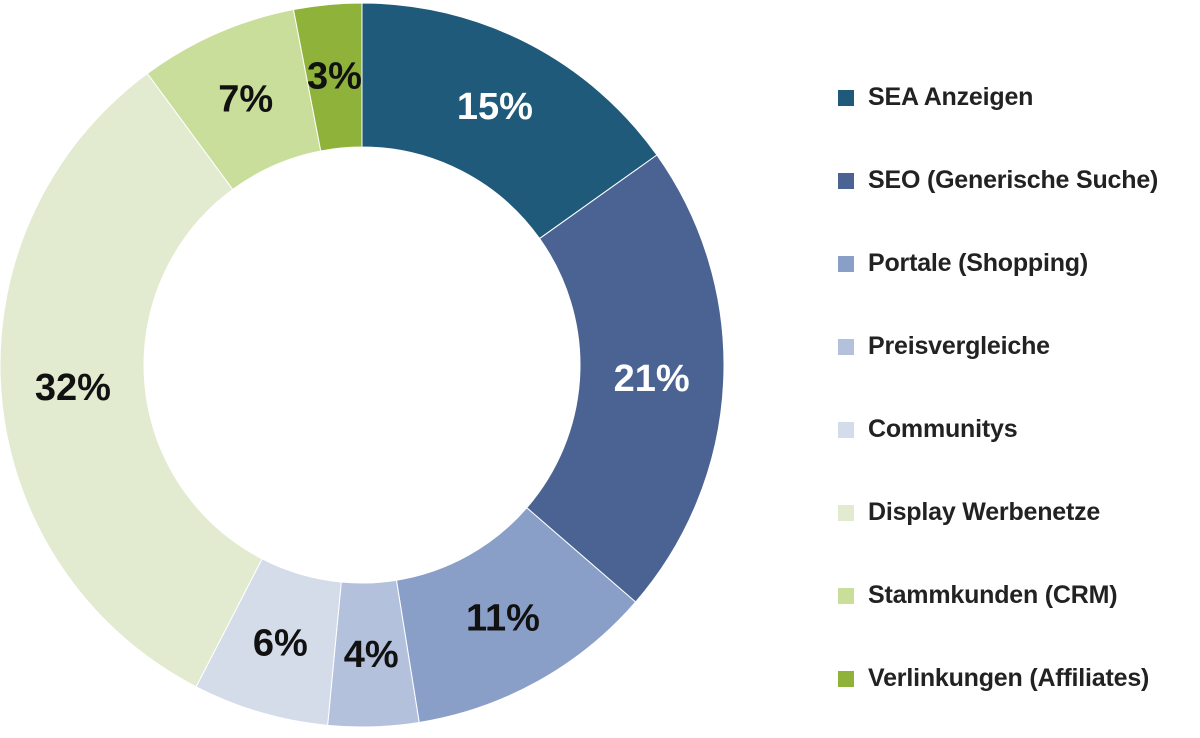 The width and height of the screenshot is (1200, 738). Describe the element at coordinates (943, 429) in the screenshot. I see `legend-label: Communitys` at that location.